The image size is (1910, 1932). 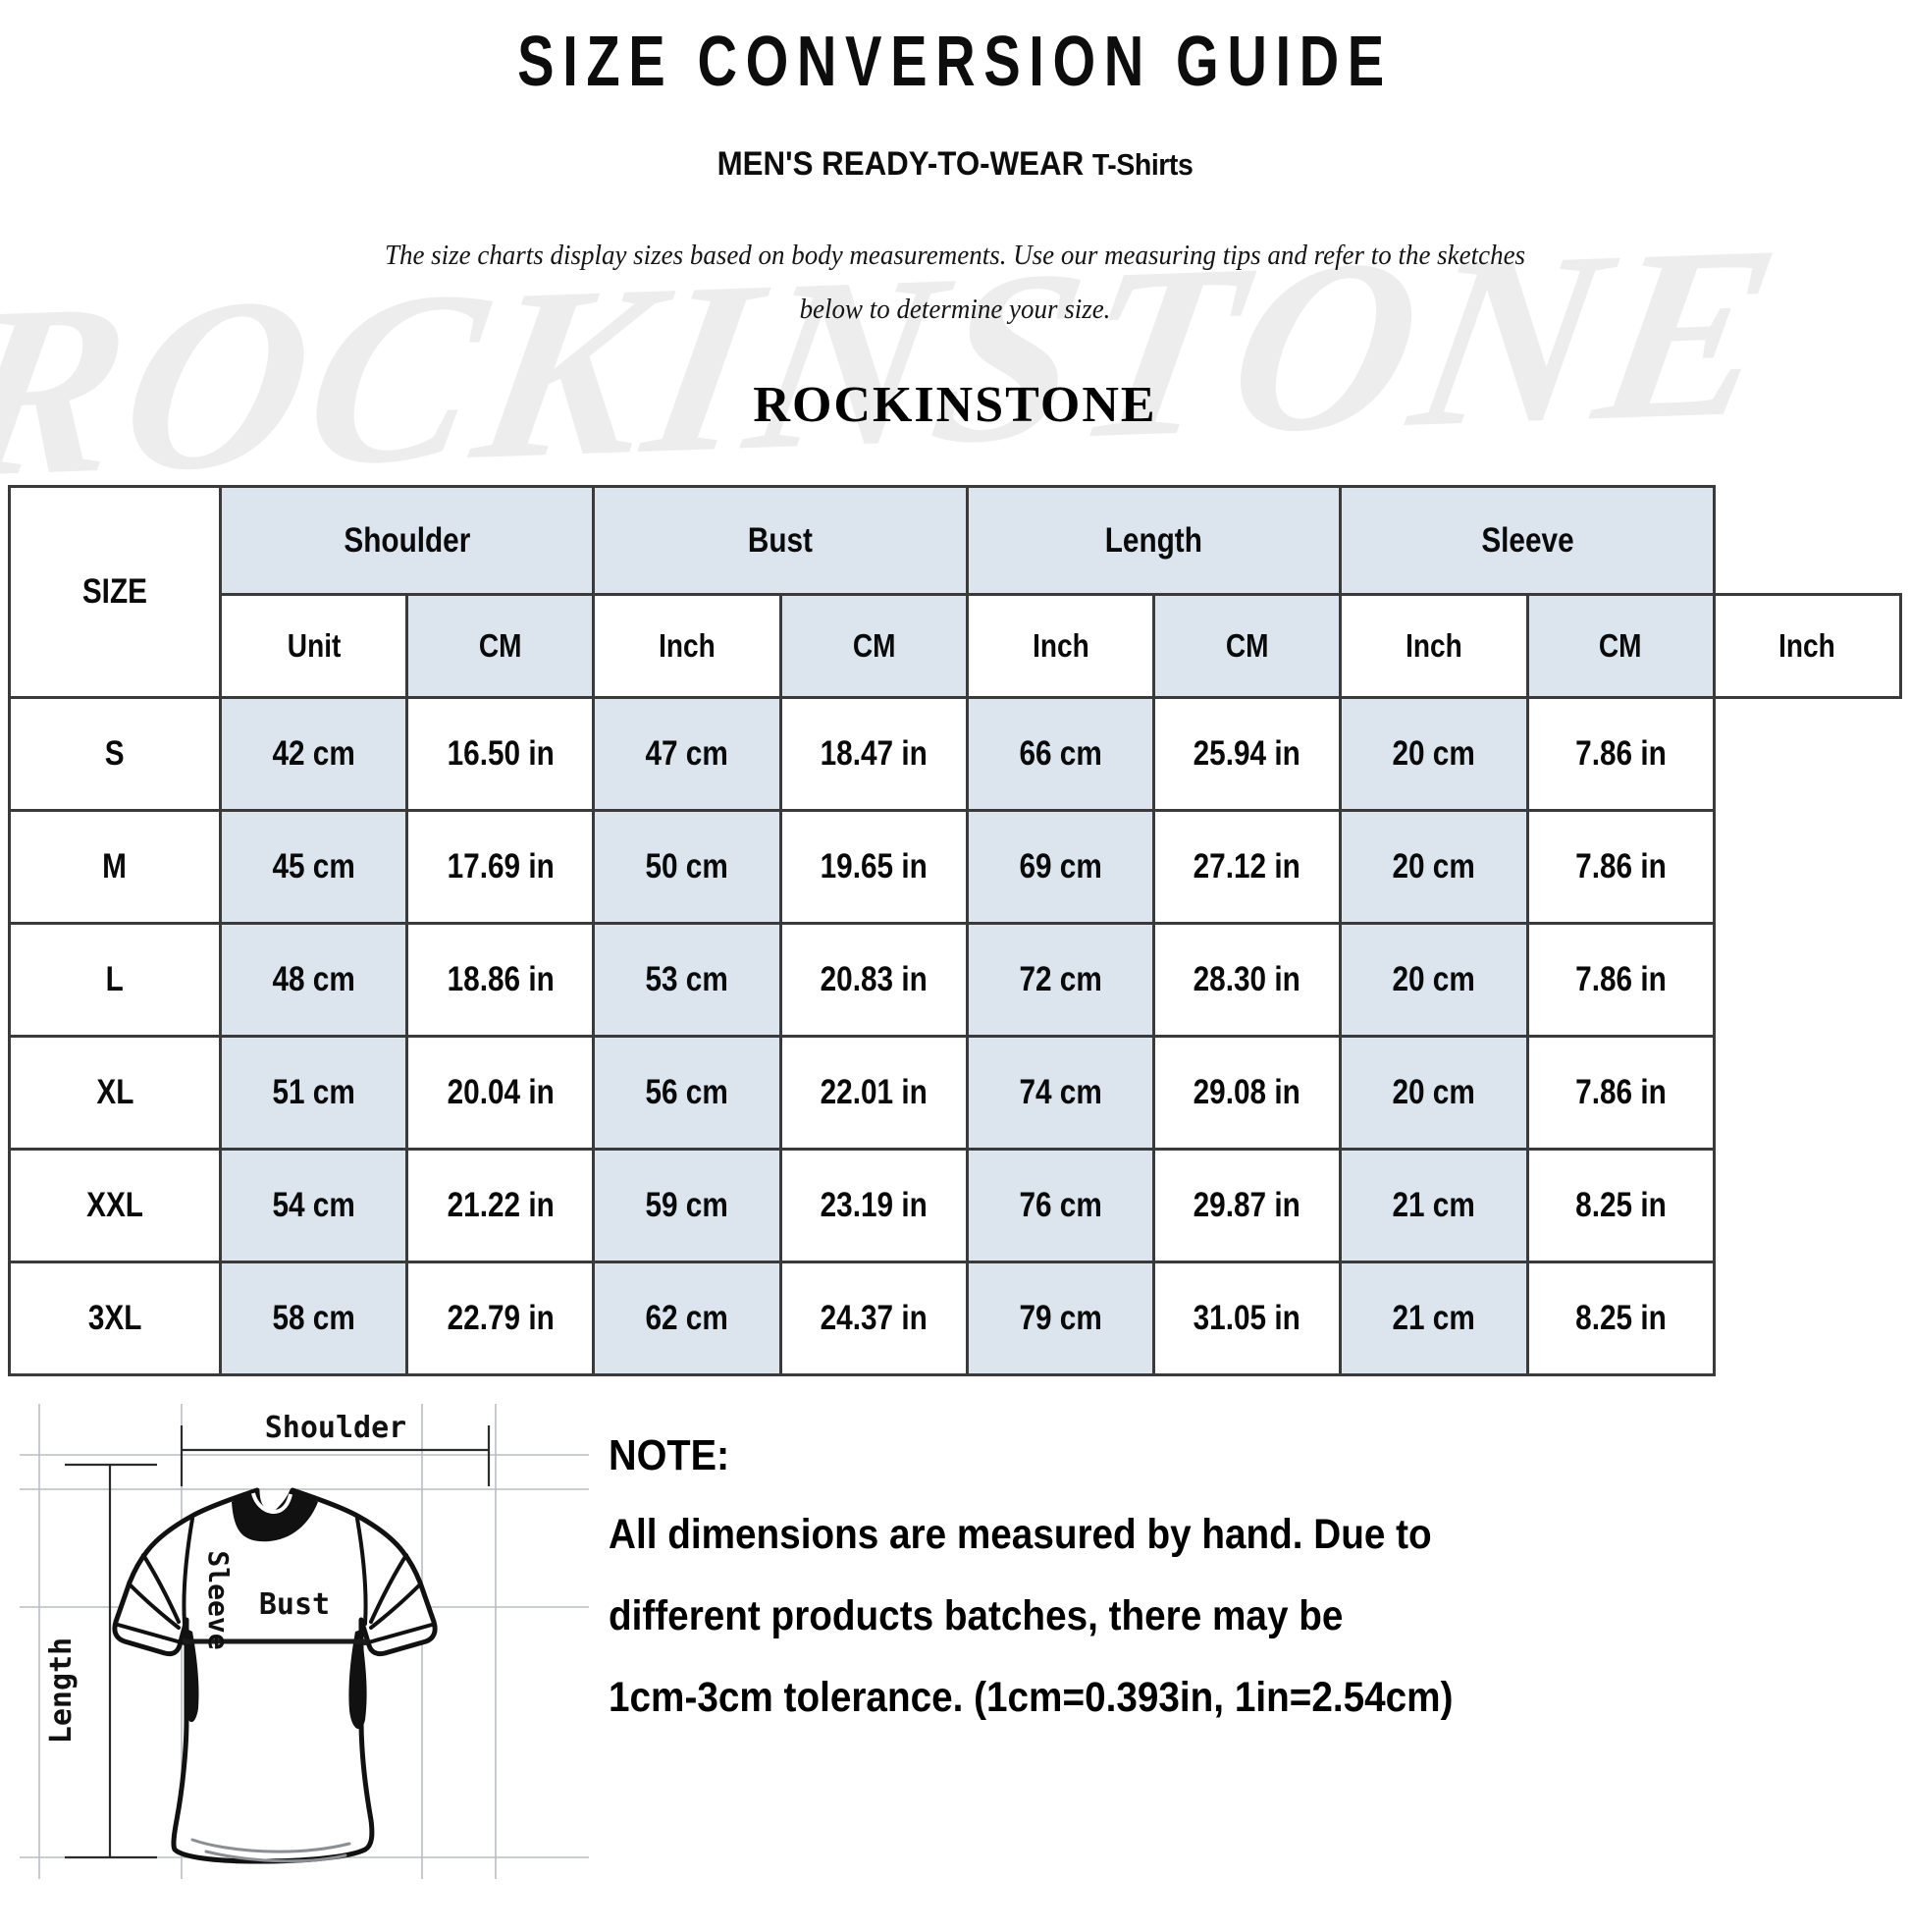 I want to click on unit-sleeve-cm: CM, so click(x=1621, y=646).